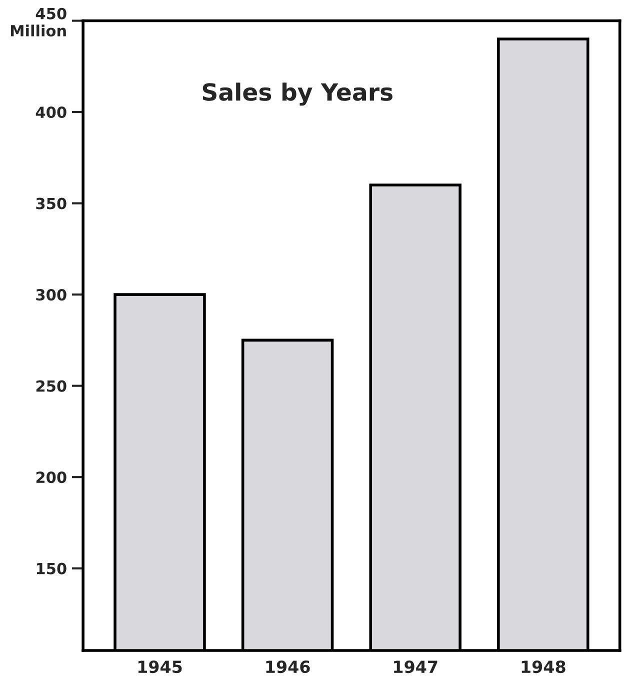 The width and height of the screenshot is (639, 692). What do you see at coordinates (51, 386) in the screenshot?
I see `y-tick-label: 250` at bounding box center [51, 386].